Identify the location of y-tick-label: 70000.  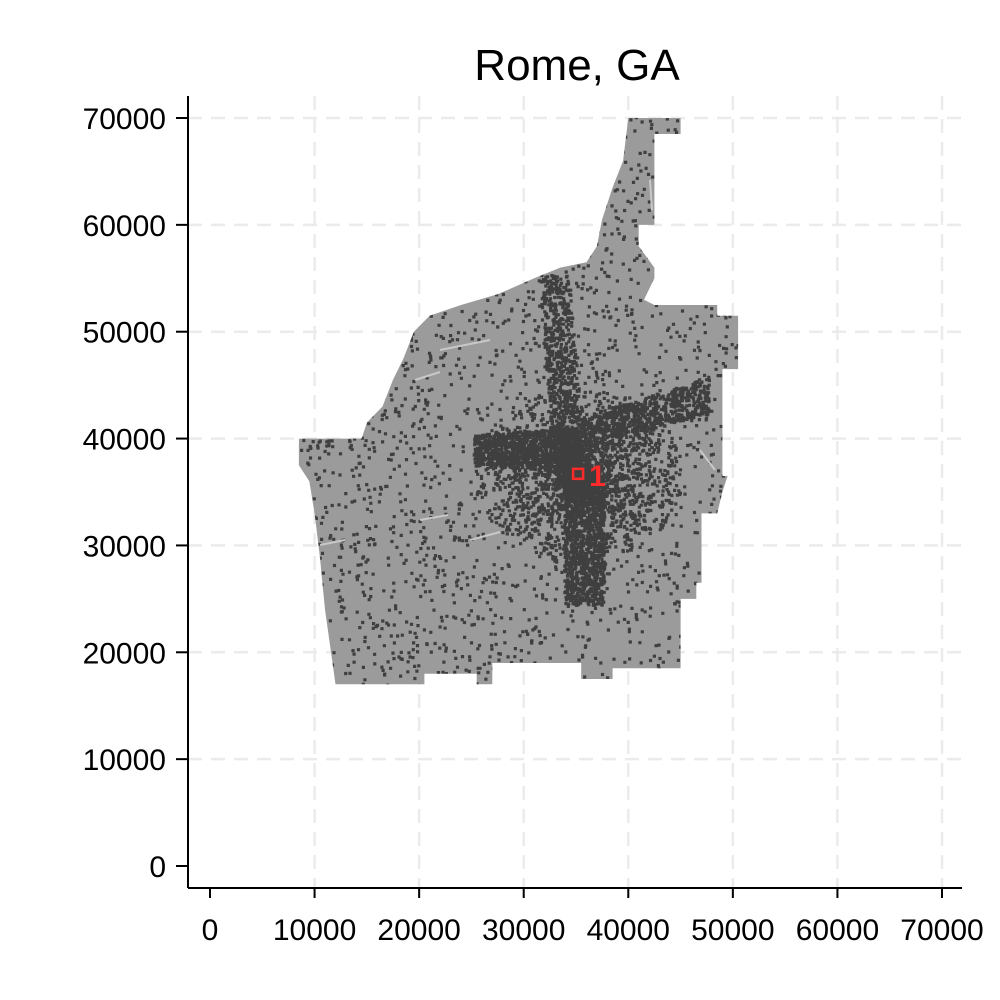
(124, 119).